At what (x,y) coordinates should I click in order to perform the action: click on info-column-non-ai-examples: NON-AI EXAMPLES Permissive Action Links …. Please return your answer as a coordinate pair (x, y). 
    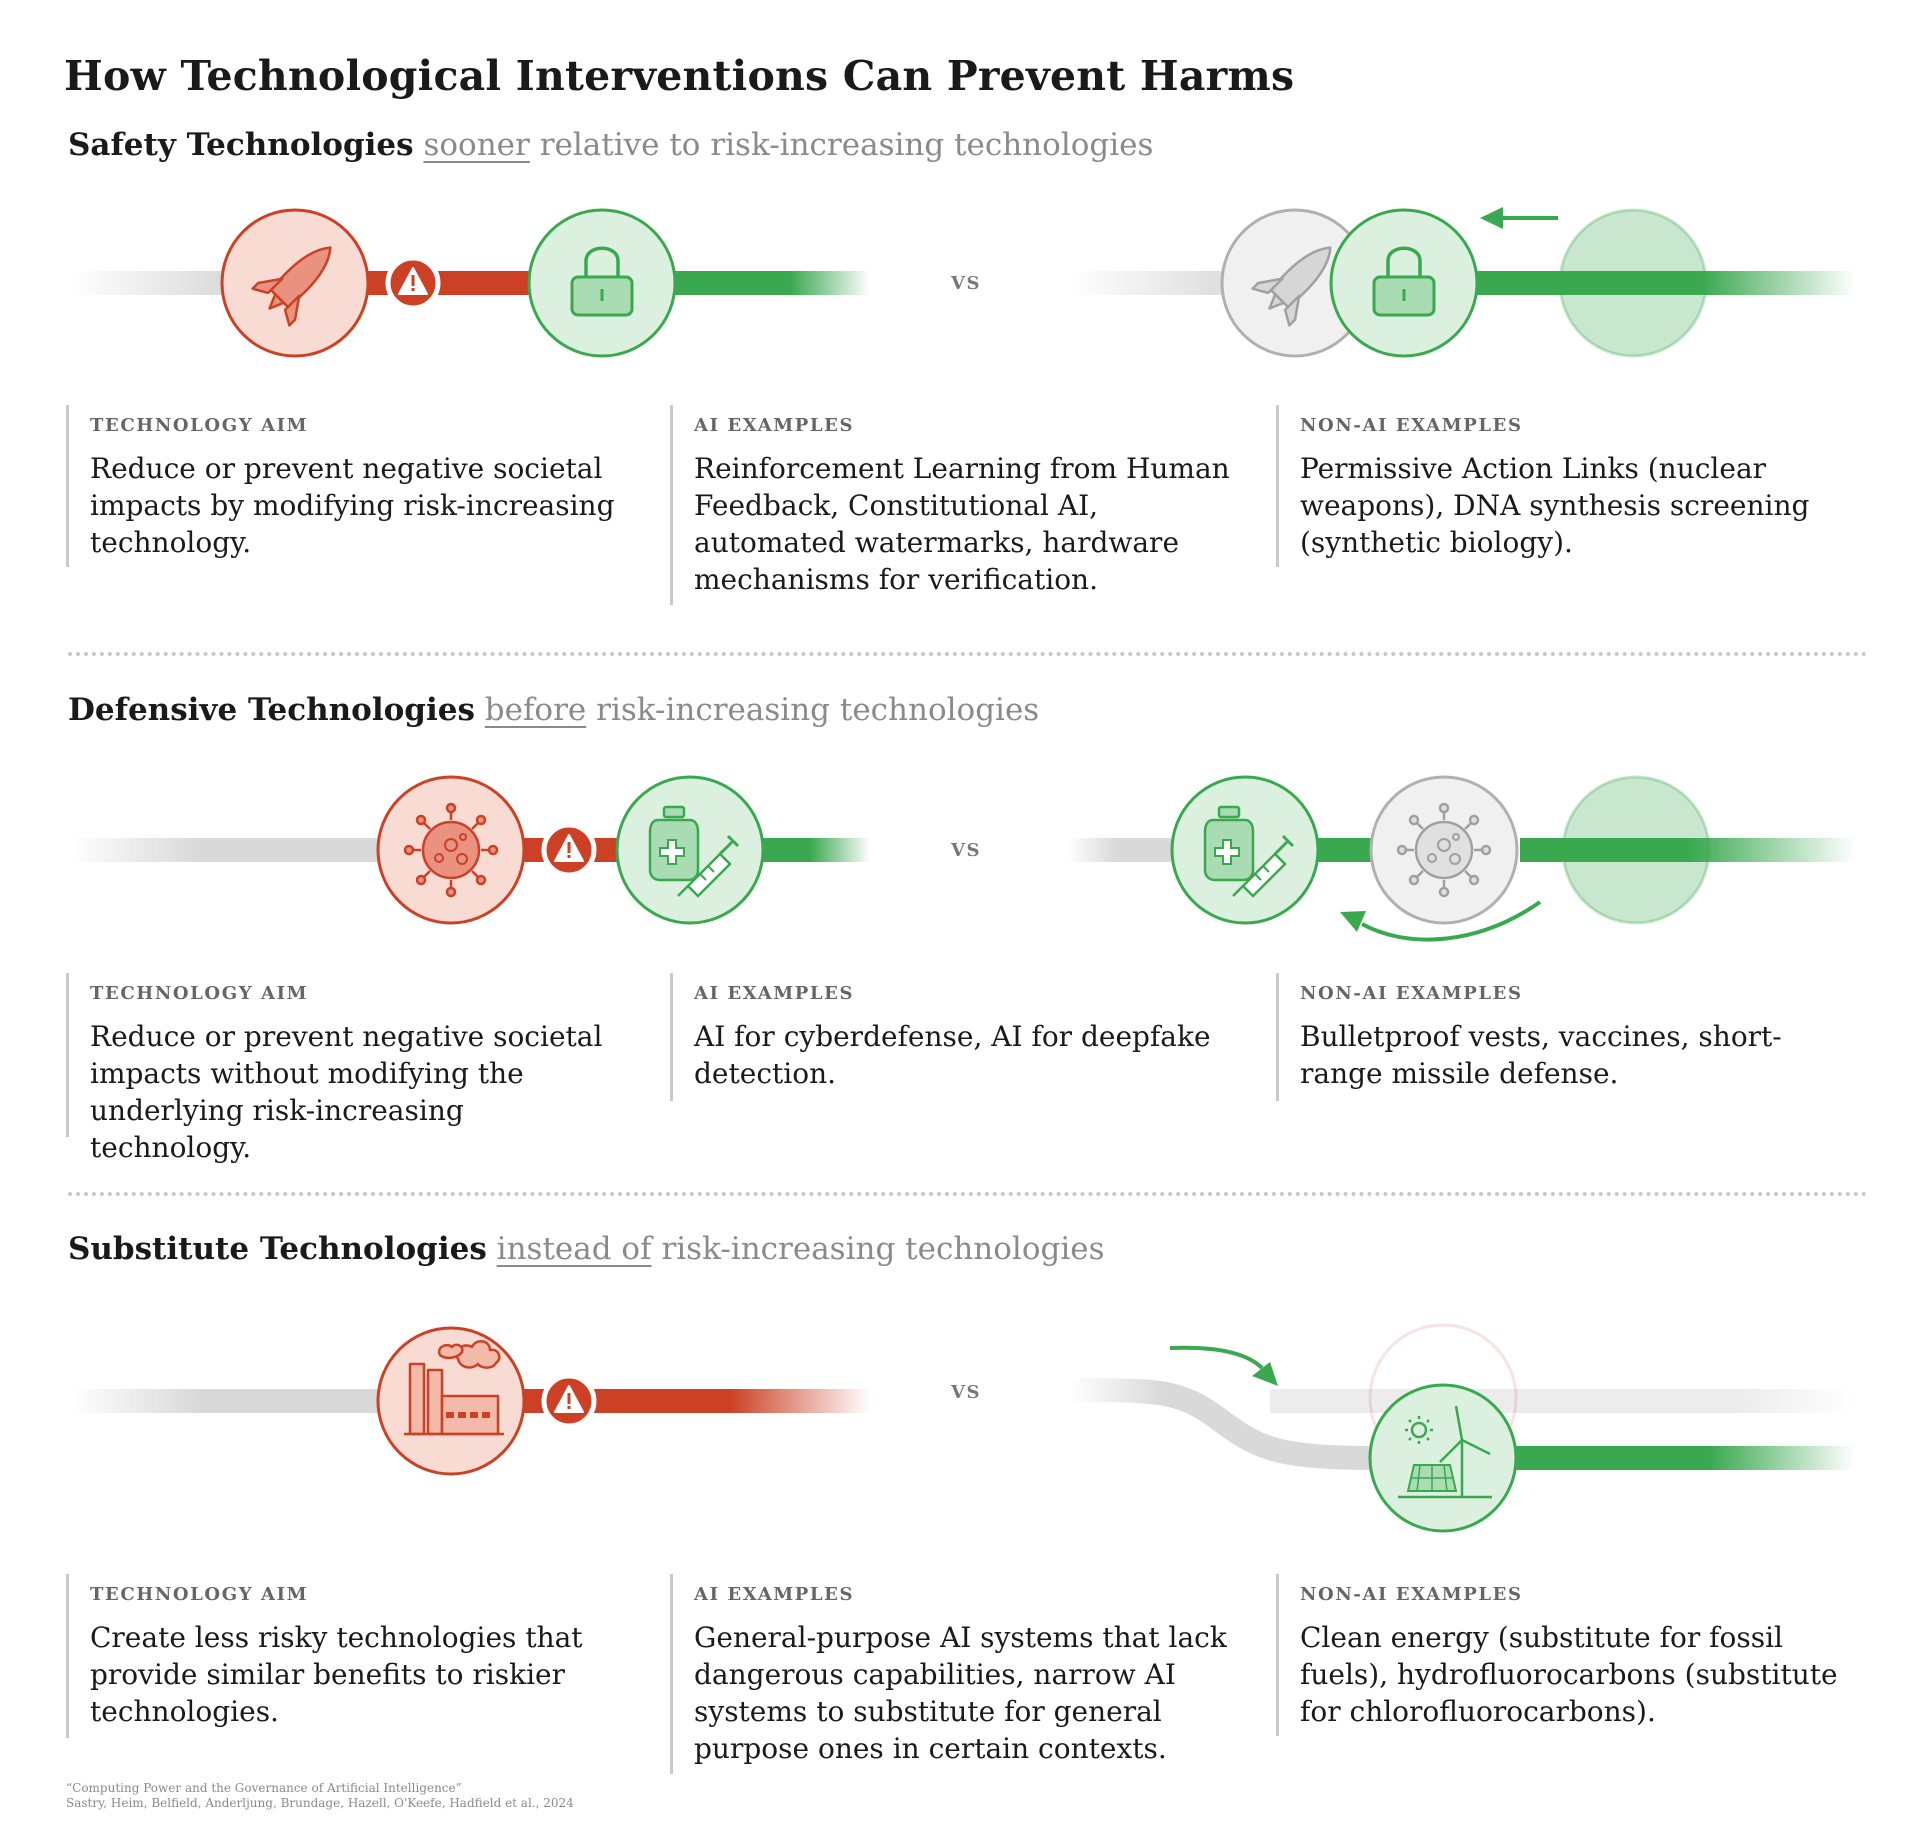
    Looking at the image, I should click on (1558, 486).